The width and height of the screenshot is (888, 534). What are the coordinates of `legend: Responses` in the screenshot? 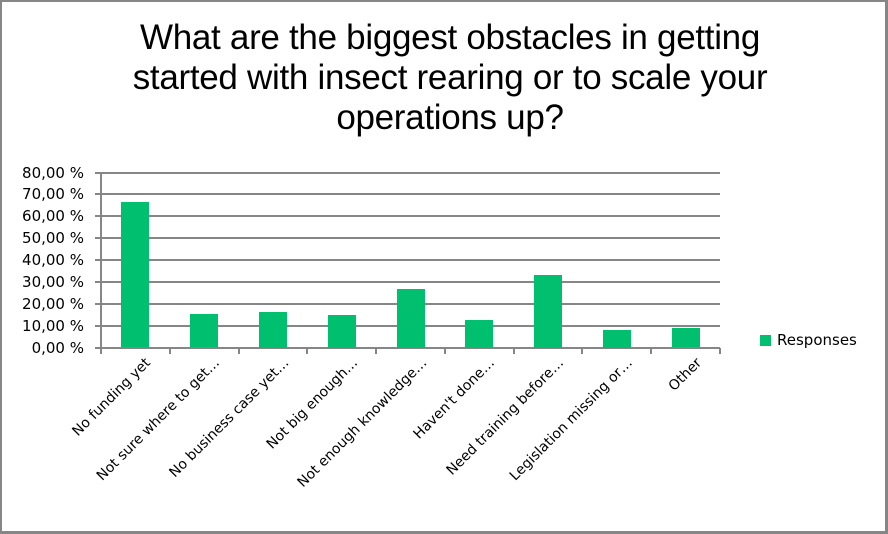 It's located at (808, 340).